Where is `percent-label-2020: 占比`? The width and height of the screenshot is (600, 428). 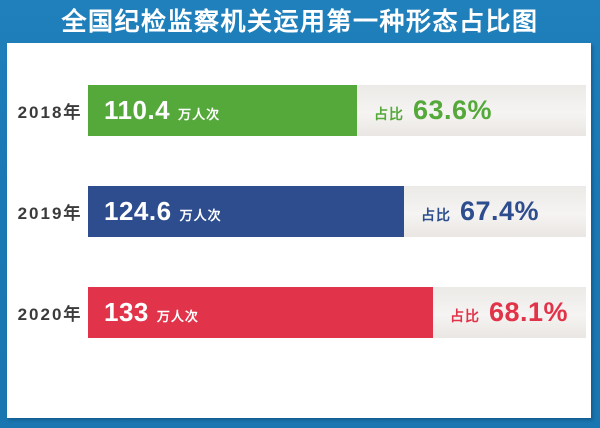
percent-label-2020: 占比 is located at coordinates (465, 316).